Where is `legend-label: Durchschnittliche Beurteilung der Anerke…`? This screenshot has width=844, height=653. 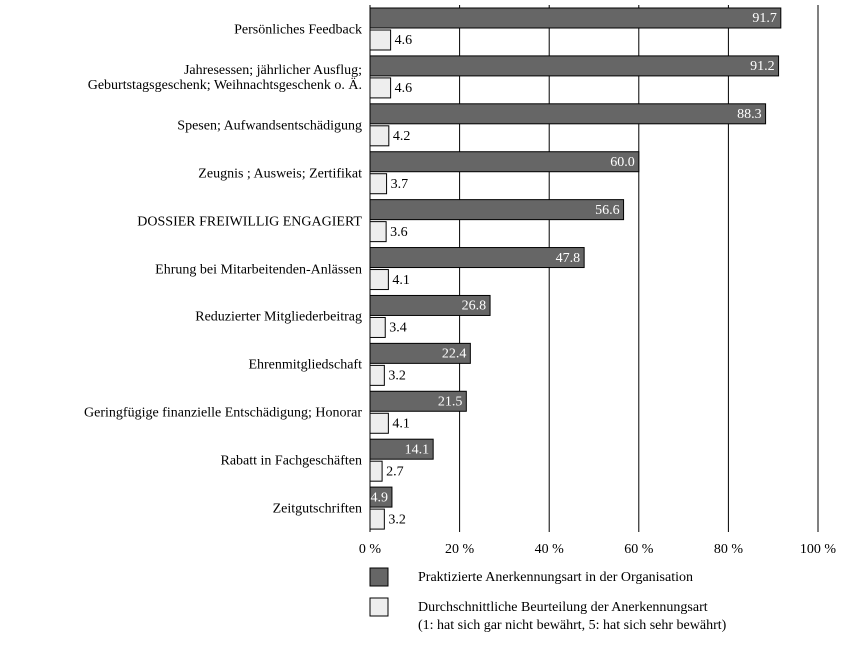
legend-label: Durchschnittliche Beurteilung der Anerke… is located at coordinates (563, 607).